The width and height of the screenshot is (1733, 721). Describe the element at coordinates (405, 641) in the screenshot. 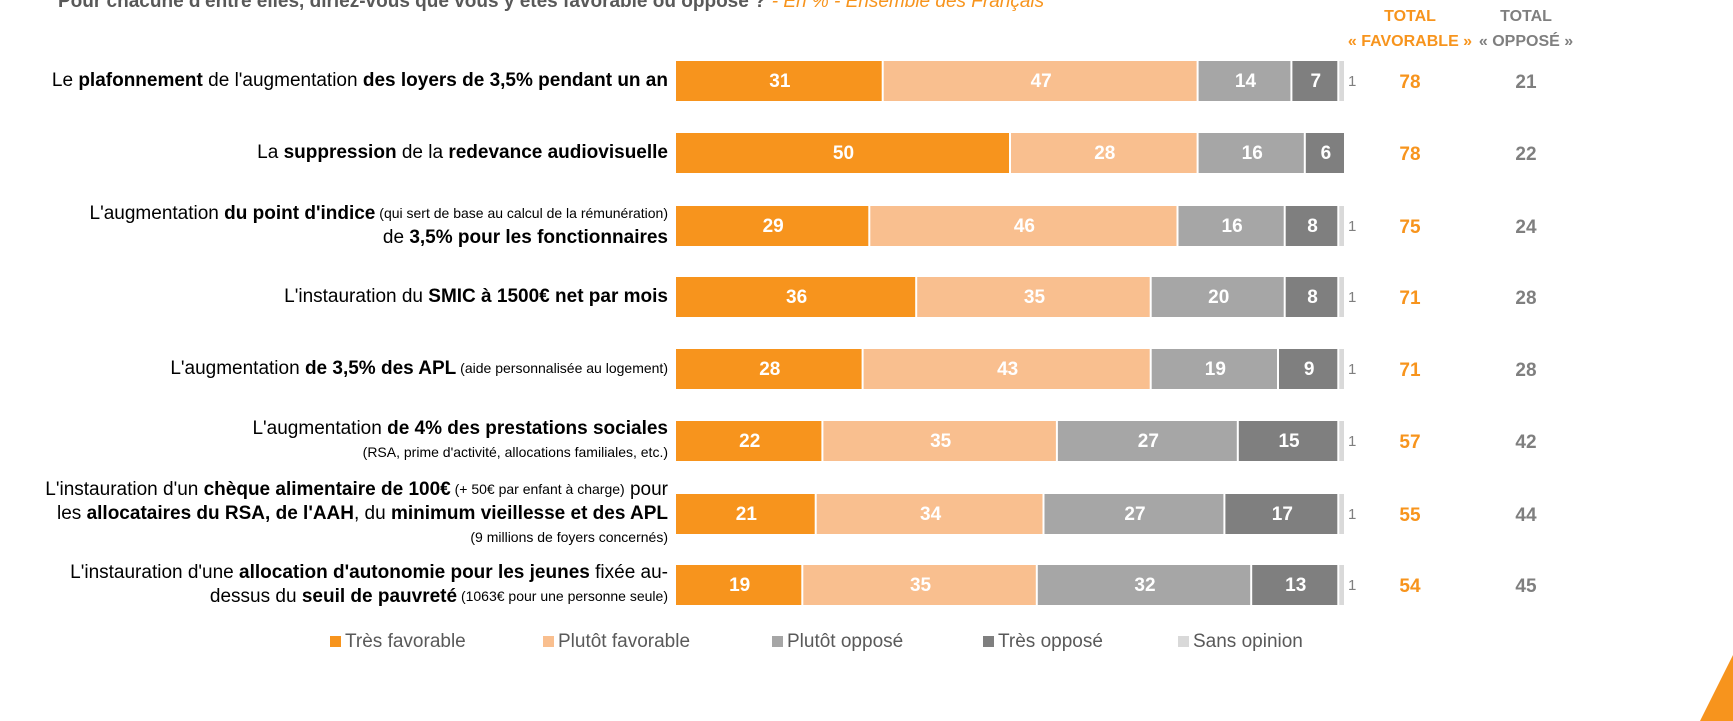

I see `legend-label: Très favorable` at that location.